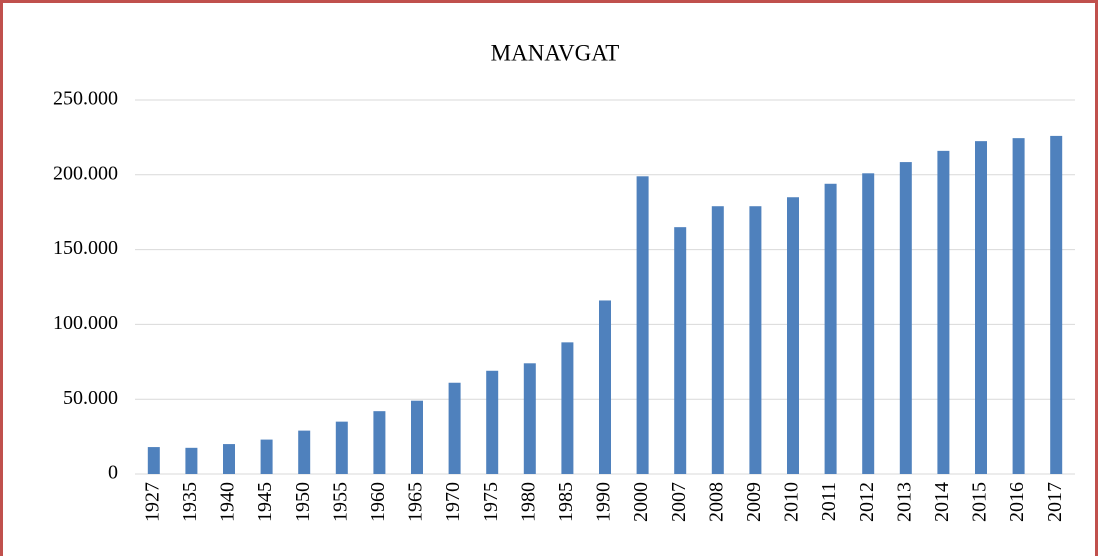 The image size is (1098, 556). Describe the element at coordinates (85, 173) in the screenshot. I see `y-tick-label: 200.000` at that location.